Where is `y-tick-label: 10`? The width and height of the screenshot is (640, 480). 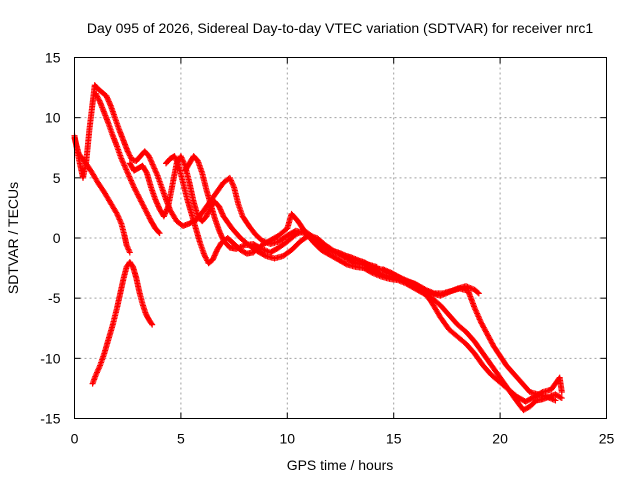
y-tick-label: 10 is located at coordinates (53, 118).